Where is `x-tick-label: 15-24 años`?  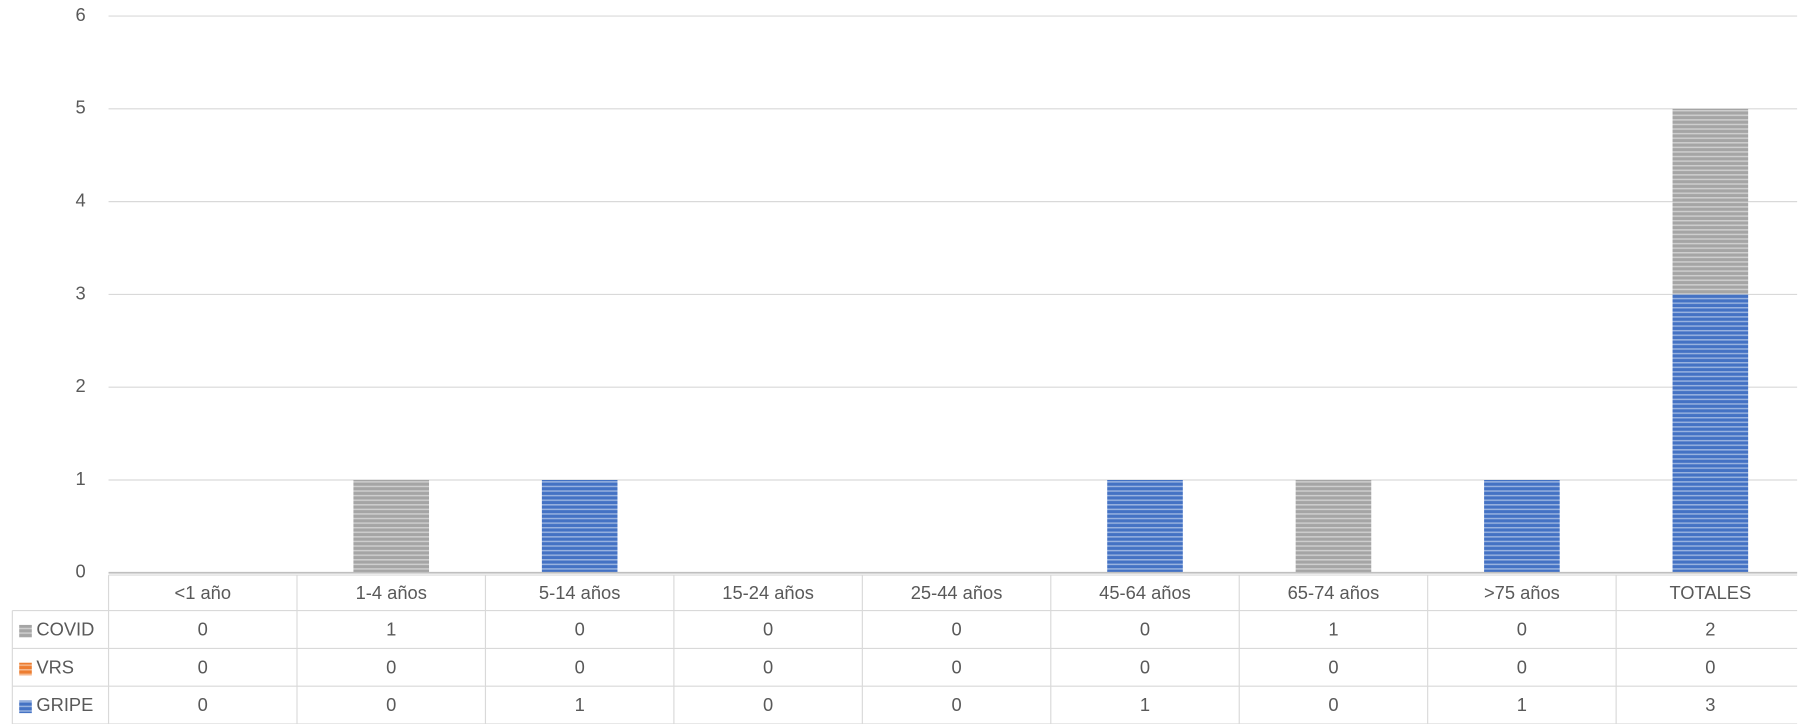
x-tick-label: 15-24 años is located at coordinates (768, 592).